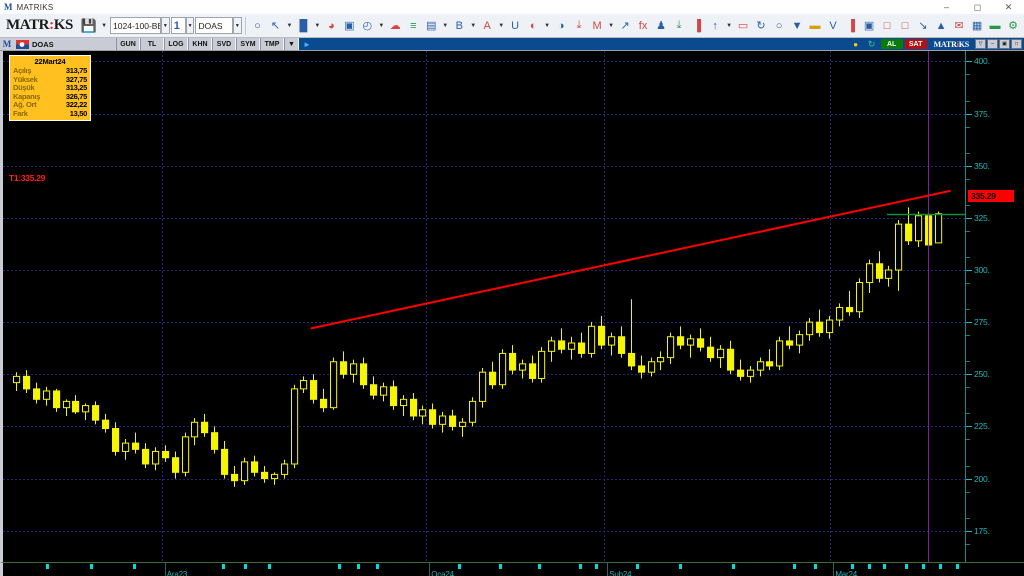  Describe the element at coordinates (625, 26) in the screenshot. I see `line-chart-icon: ↗` at that location.